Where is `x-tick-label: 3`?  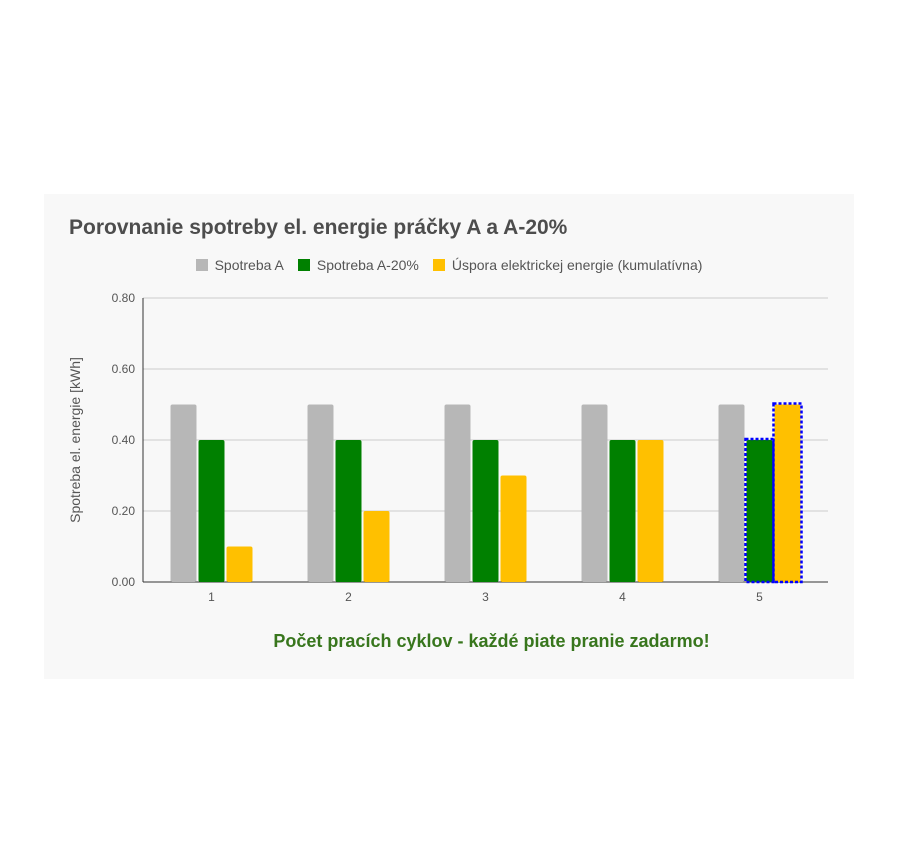 x-tick-label: 3 is located at coordinates (485, 597).